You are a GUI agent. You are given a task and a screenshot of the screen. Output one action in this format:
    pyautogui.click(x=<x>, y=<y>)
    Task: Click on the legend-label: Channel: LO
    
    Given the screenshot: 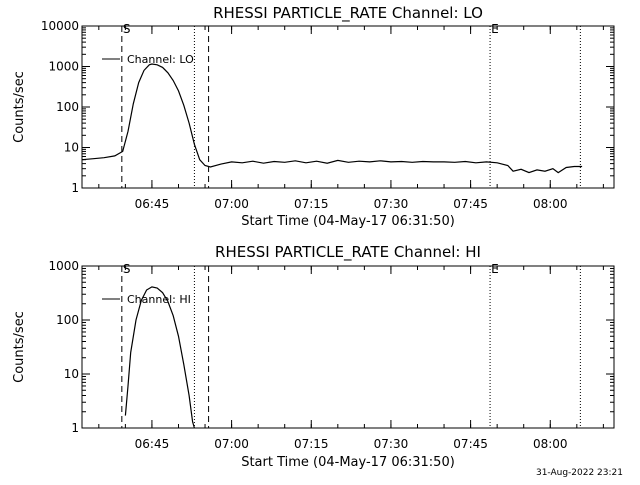 What is the action you would take?
    pyautogui.click(x=160, y=59)
    